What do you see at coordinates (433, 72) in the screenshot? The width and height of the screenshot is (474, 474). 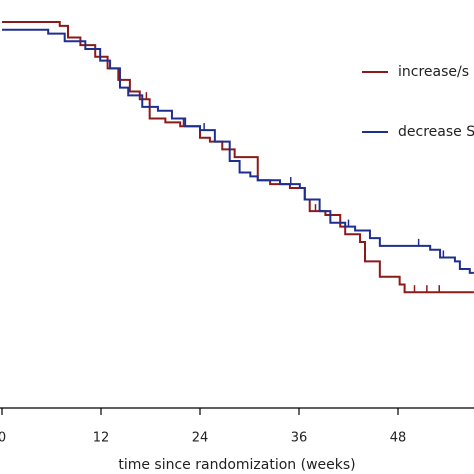 I see `legend-label: increase/s` at bounding box center [433, 72].